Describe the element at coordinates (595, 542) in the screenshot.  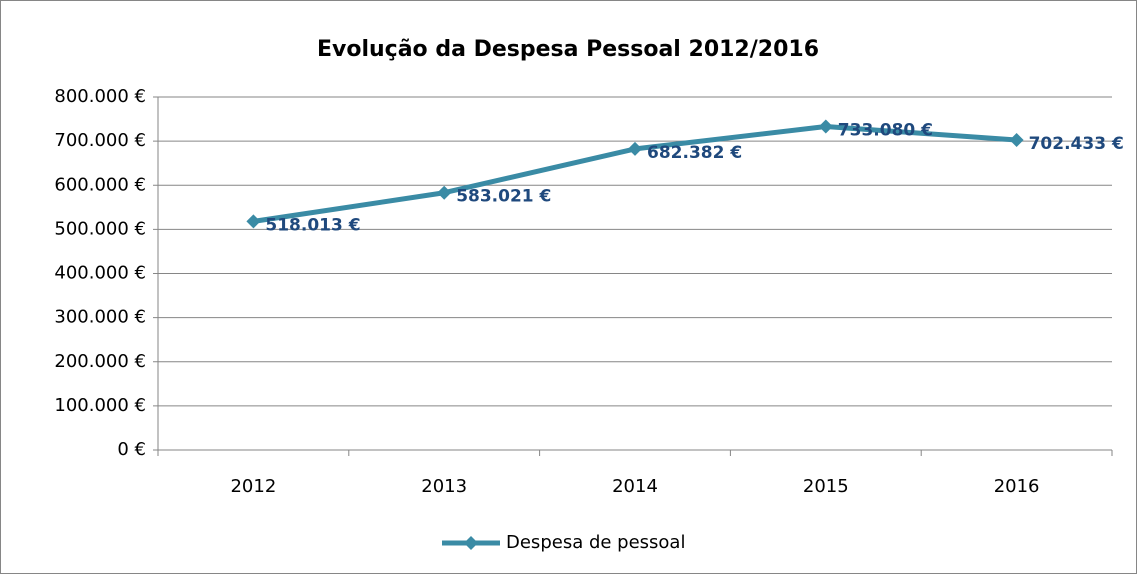
I see `legend-label: Despesa de pessoal` at that location.